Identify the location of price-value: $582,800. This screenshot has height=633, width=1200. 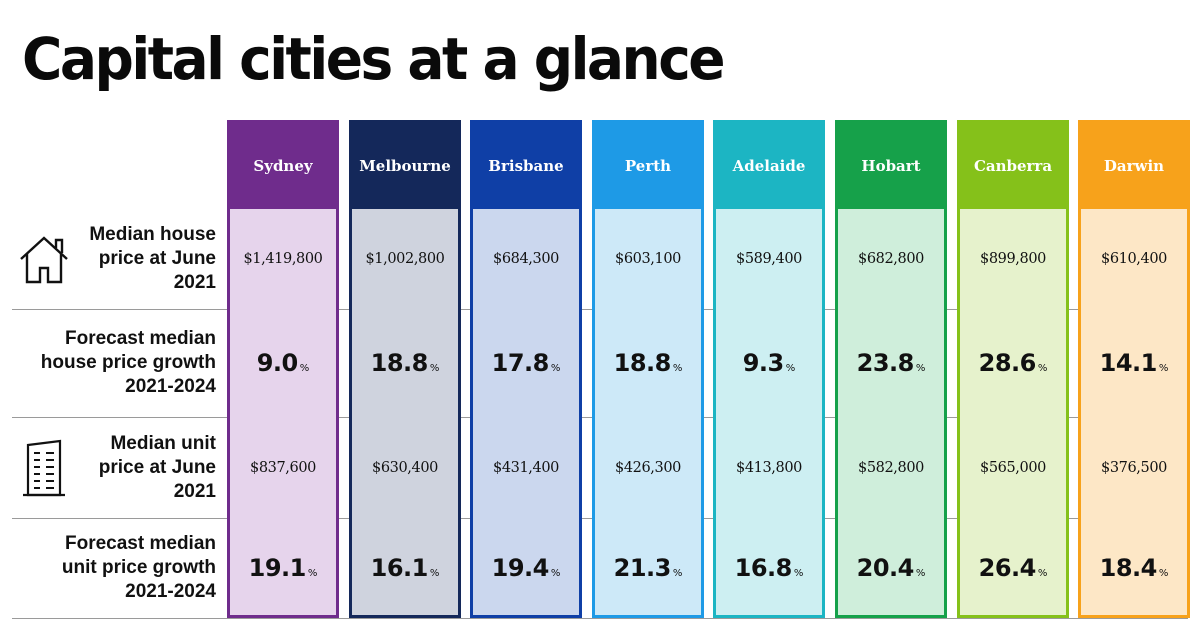
(891, 467).